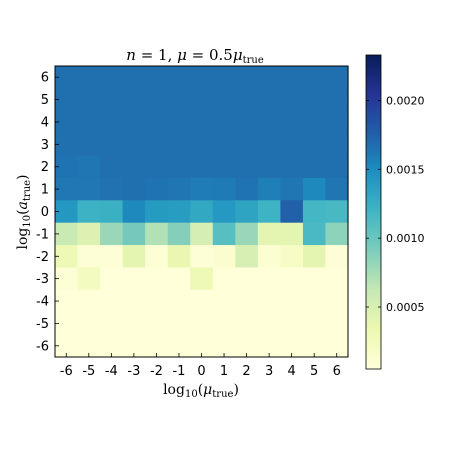 This screenshot has height=461, width=454. Describe the element at coordinates (45, 145) in the screenshot. I see `y-tick-label: 3` at that location.